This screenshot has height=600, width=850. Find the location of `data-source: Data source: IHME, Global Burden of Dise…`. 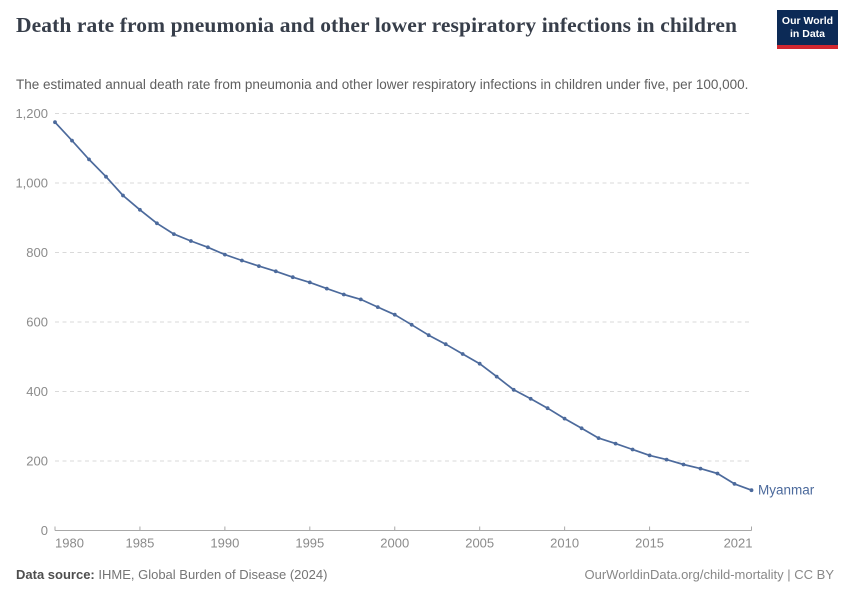

data-source: Data source: IHME, Global Burden of Dise… is located at coordinates (171, 574).